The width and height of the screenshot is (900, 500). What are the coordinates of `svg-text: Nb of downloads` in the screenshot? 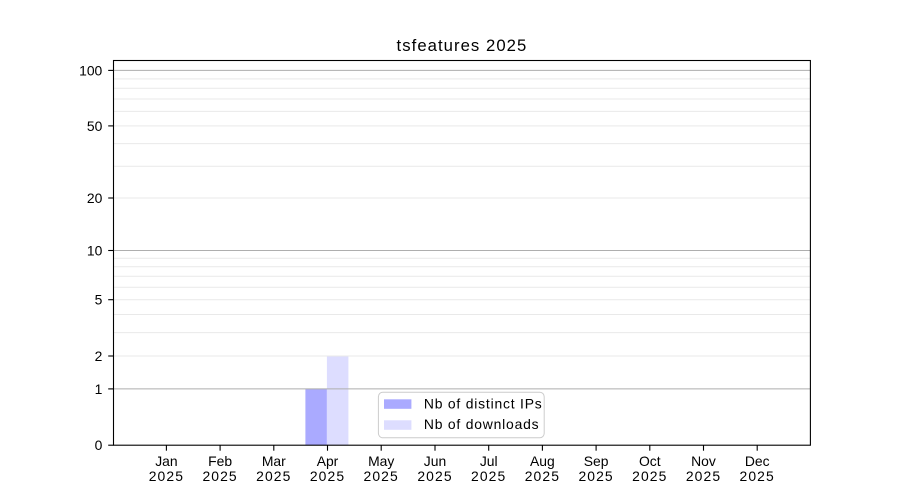 It's located at (481, 424).